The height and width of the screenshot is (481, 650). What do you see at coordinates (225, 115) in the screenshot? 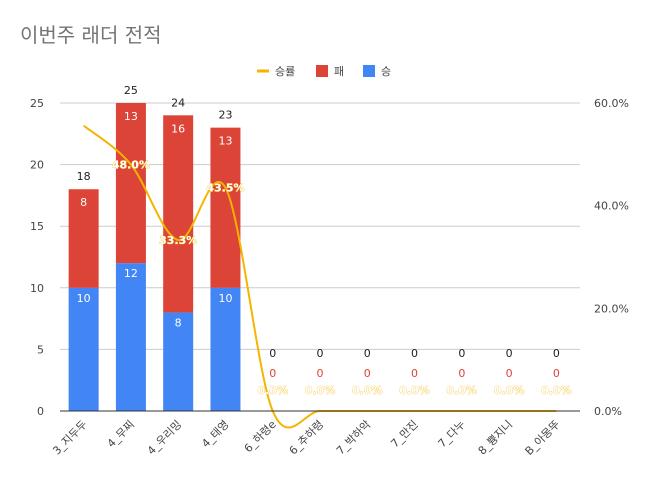
I see `total-value-label: 23` at bounding box center [225, 115].